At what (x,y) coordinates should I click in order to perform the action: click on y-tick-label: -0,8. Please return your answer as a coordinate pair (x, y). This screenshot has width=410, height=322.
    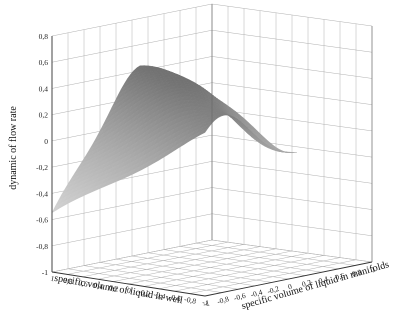
    Looking at the image, I should click on (223, 300).